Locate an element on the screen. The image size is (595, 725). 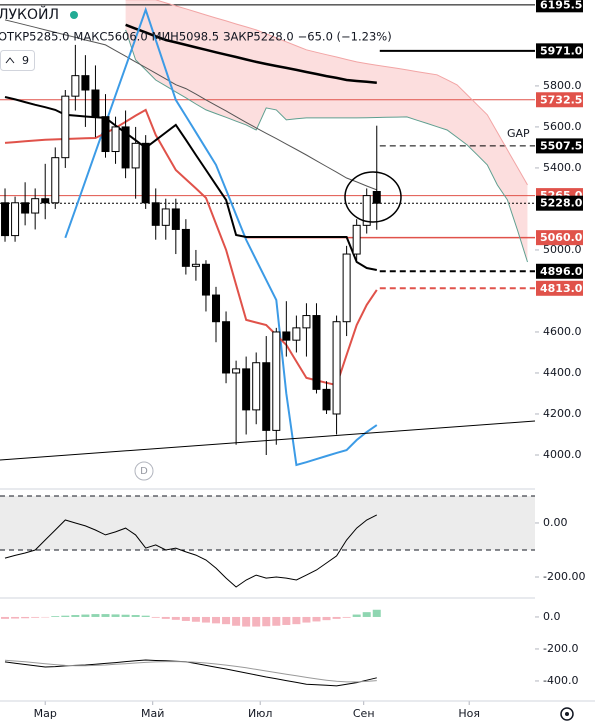
gear is located at coordinates (567, 714).